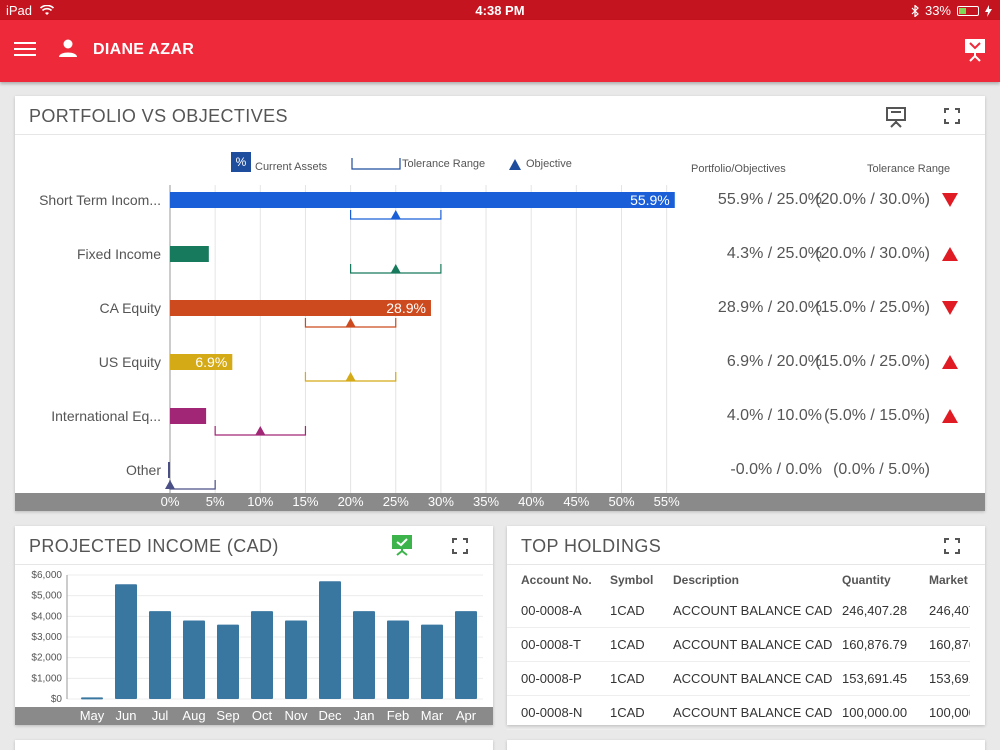 The image size is (1000, 750). I want to click on tolerance-range-value: (0.0% / 5.0%), so click(881, 469).